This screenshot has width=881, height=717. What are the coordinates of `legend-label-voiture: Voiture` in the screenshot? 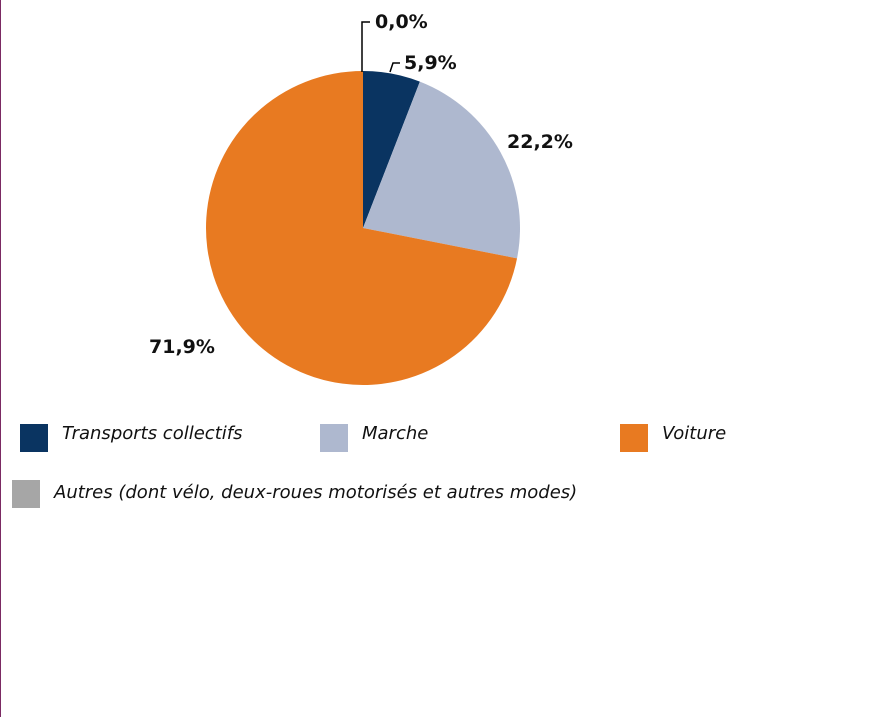 It's located at (694, 433).